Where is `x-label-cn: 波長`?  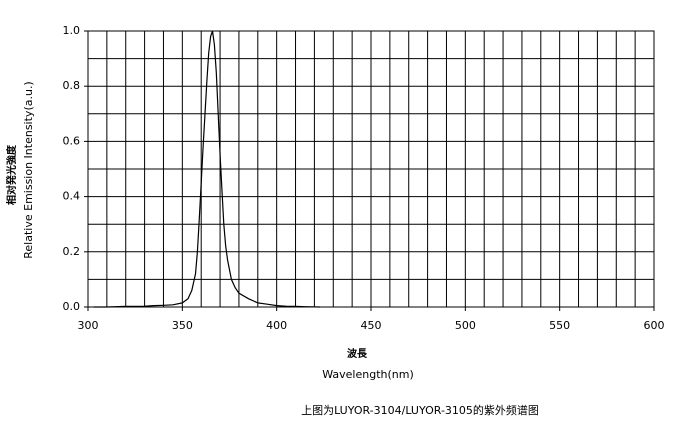
x-label-cn: 波長 is located at coordinates (357, 353).